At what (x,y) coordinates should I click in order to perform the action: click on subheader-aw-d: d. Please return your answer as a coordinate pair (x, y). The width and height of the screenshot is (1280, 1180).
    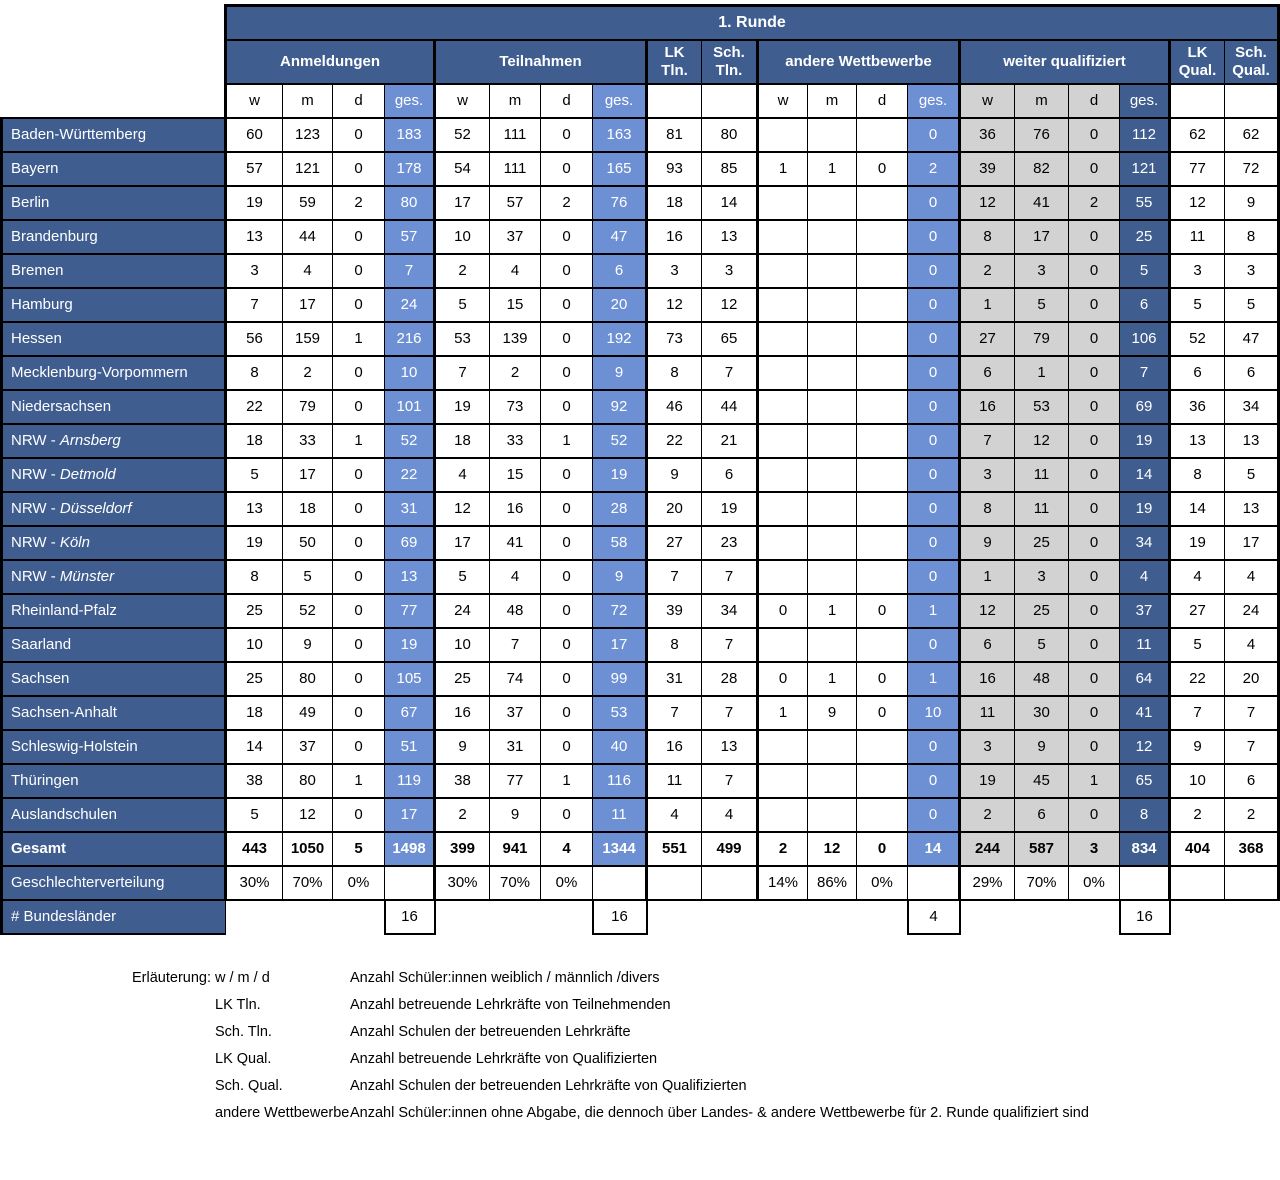
    Looking at the image, I should click on (882, 100).